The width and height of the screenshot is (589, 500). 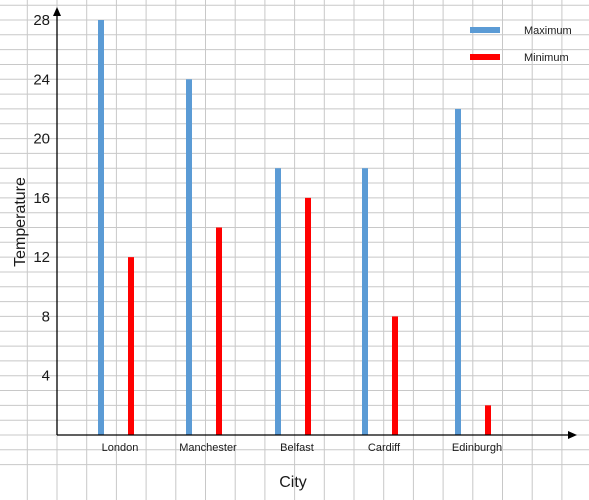 What do you see at coordinates (365, 301) in the screenshot?
I see `bar-maximum-cardiff` at bounding box center [365, 301].